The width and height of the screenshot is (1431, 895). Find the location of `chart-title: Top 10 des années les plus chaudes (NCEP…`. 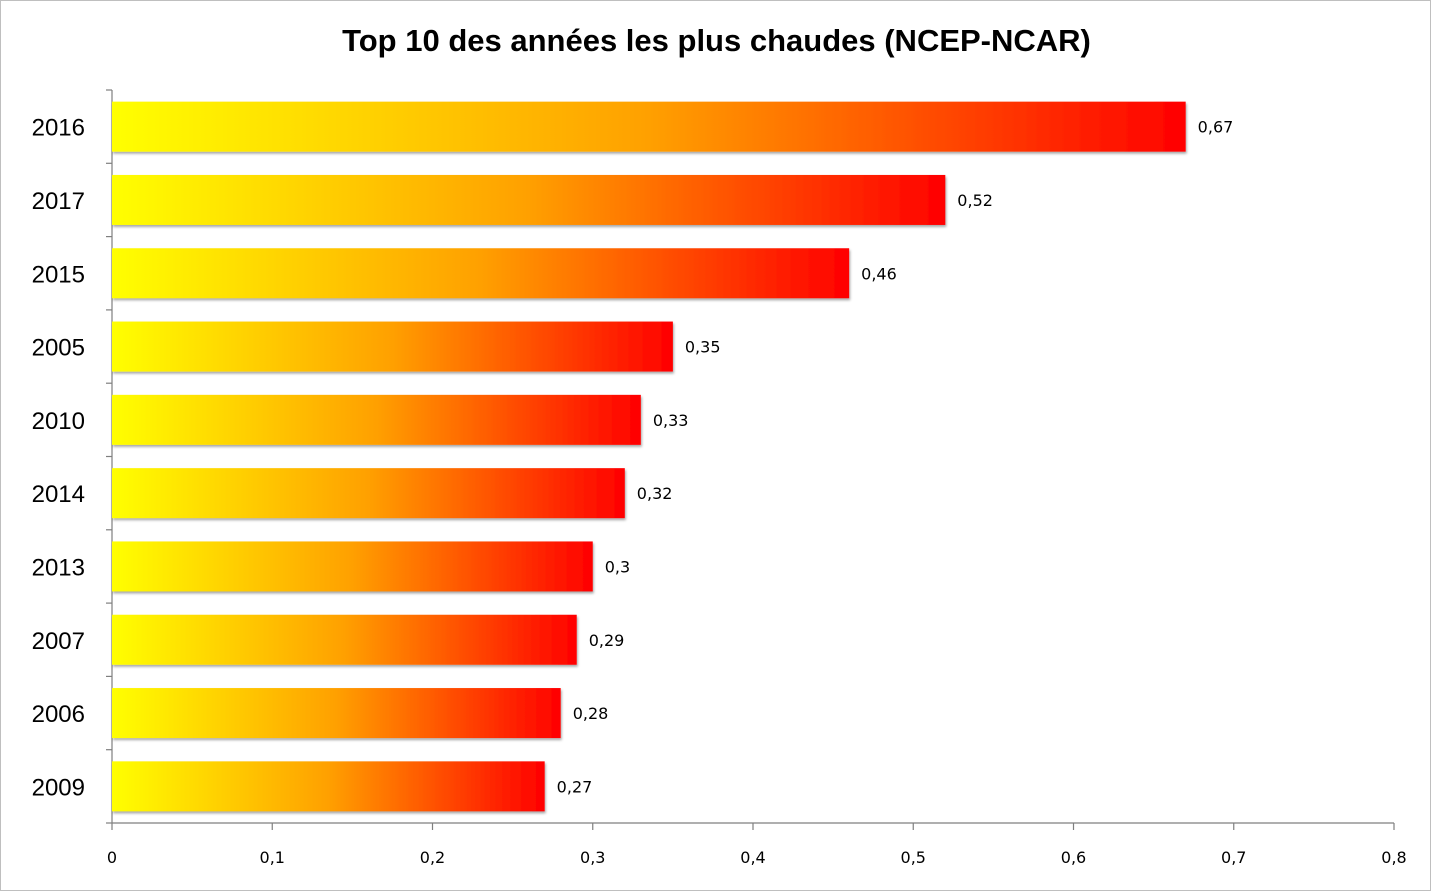

chart-title: Top 10 des années les plus chaudes (NCEP… is located at coordinates (716, 40).